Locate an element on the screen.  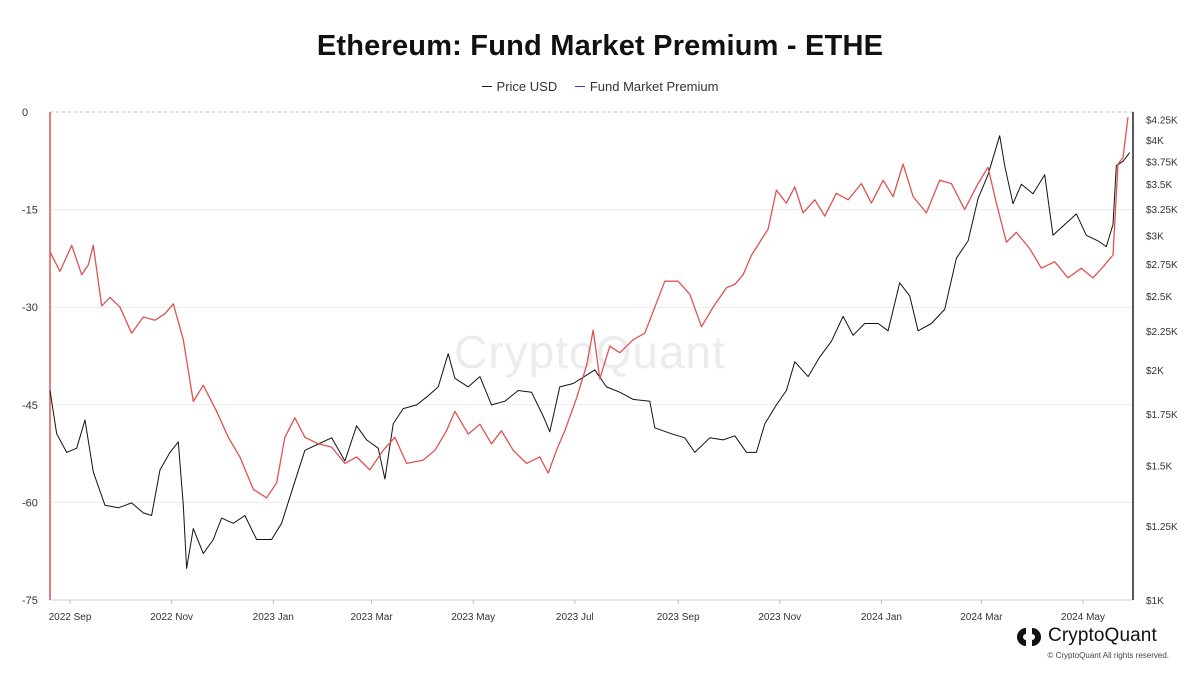
x-tick-label-3: 2023 Mar is located at coordinates (371, 617).